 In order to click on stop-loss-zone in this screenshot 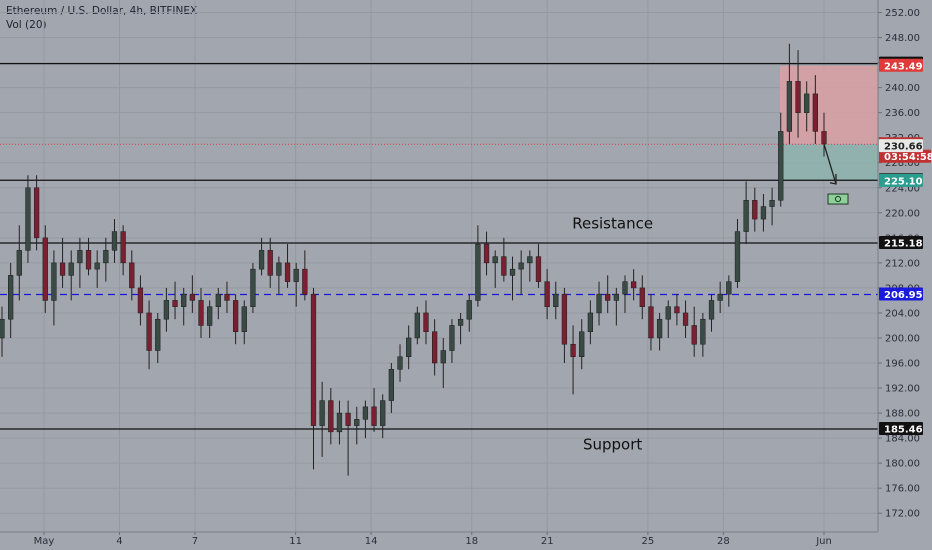, I will do `click(829, 105)`.